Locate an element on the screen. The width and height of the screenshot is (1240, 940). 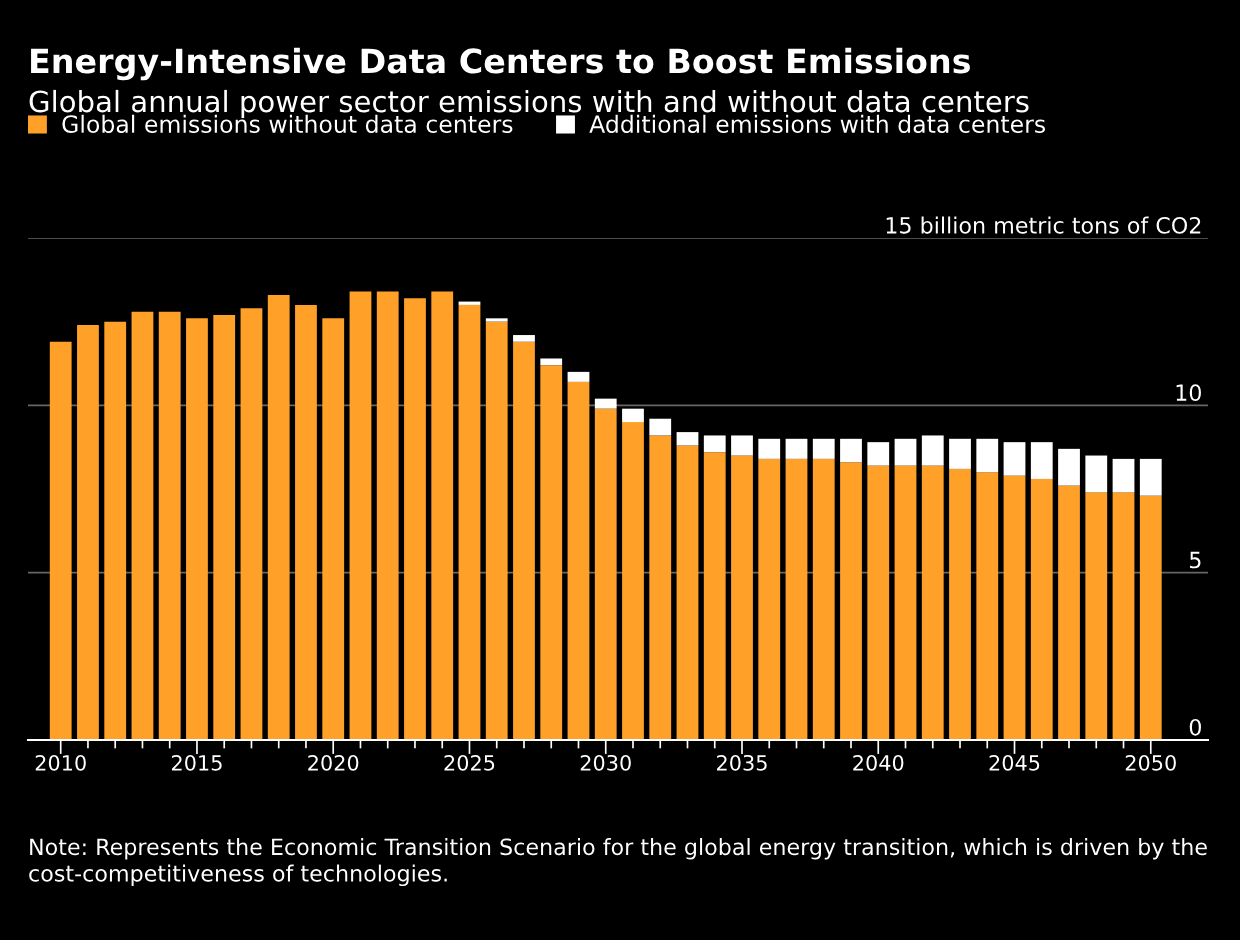
chart-title: Energy-Intensive Data Centers to Boost Emissions is located at coordinates (500, 64).